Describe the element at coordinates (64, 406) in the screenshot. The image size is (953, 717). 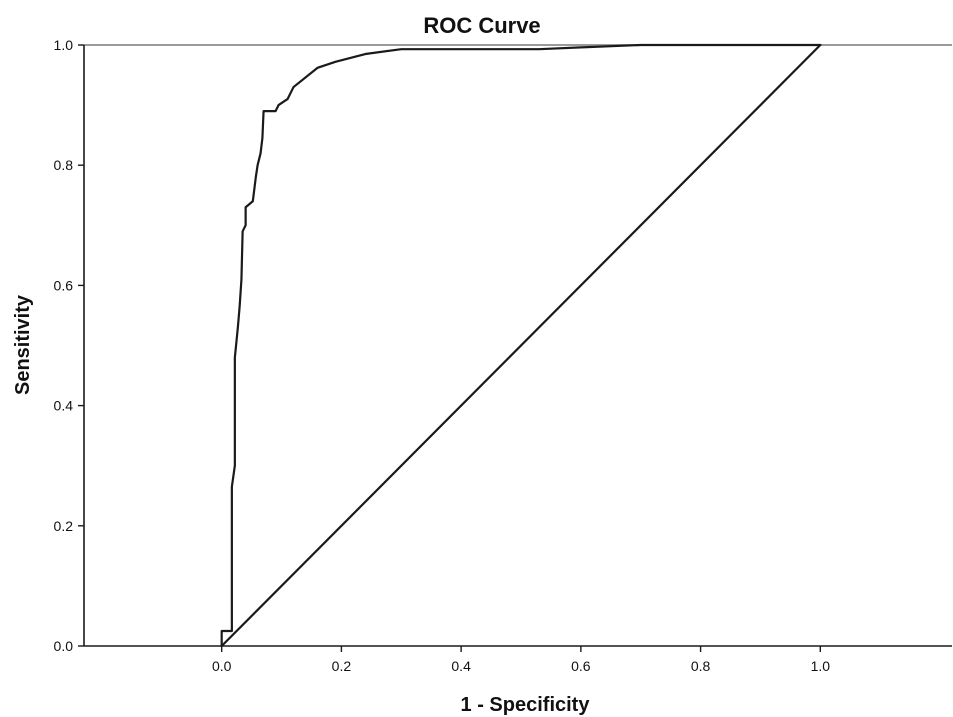
I see `y-tick-label: 0.4` at that location.